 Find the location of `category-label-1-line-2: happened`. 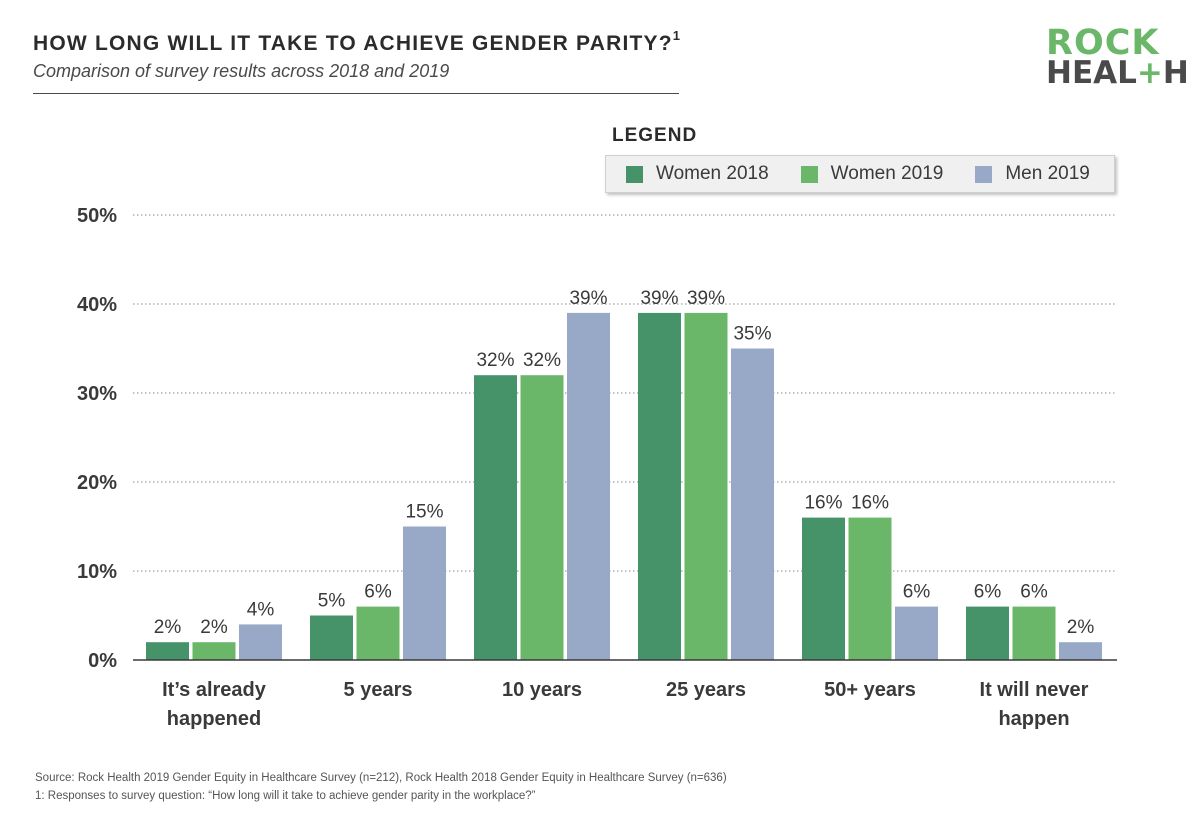

category-label-1-line-2: happened is located at coordinates (214, 719).